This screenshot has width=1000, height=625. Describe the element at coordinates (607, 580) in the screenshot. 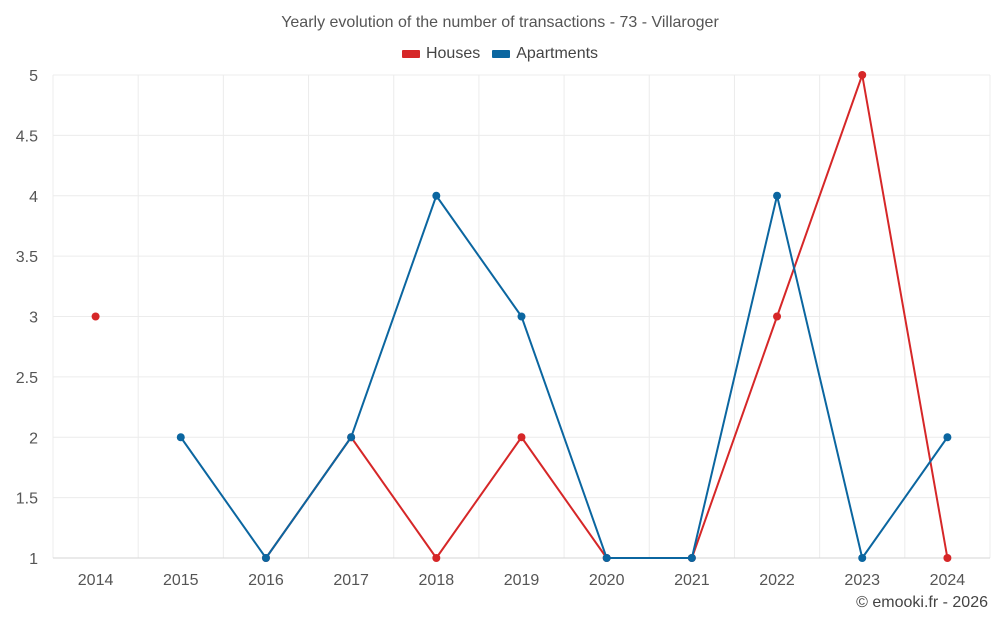

I see `x-tick-label: 2020` at that location.